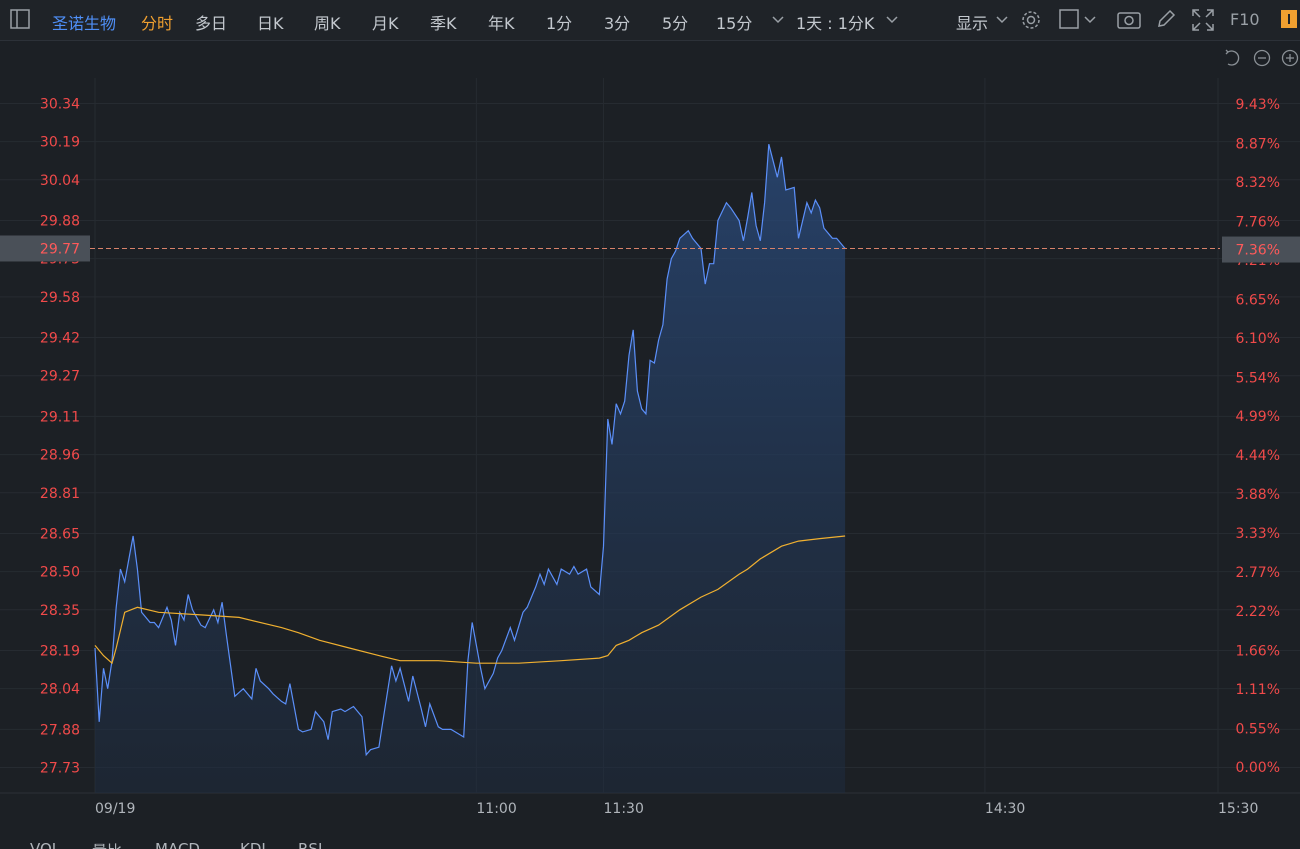 The width and height of the screenshot is (1300, 849). Describe the element at coordinates (624, 809) in the screenshot. I see `x-tick-label: 11:30` at that location.